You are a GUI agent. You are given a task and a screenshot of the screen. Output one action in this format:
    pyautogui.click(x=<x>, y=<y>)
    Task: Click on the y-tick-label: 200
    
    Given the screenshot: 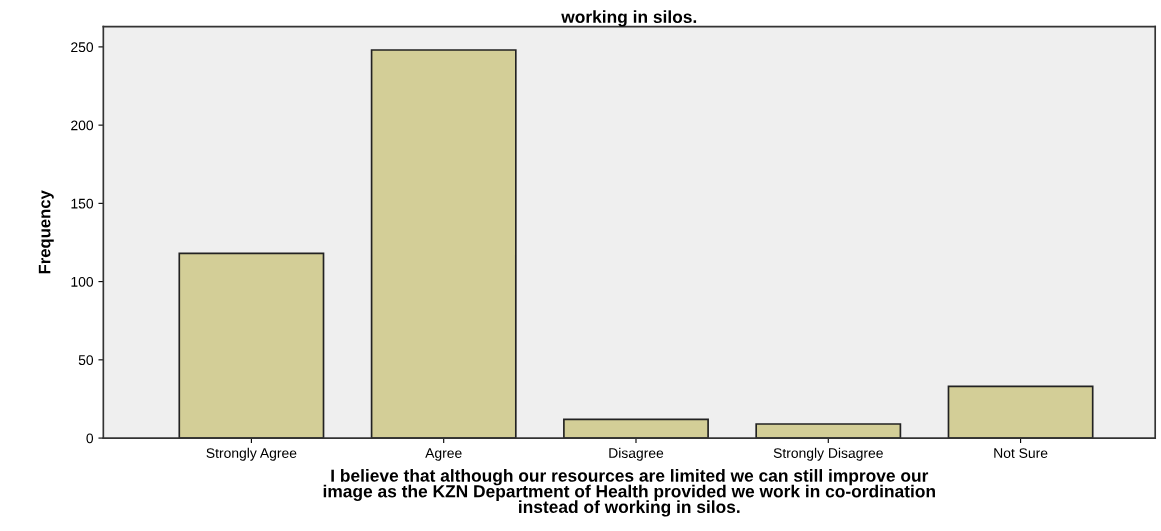 What is the action you would take?
    pyautogui.click(x=82, y=125)
    